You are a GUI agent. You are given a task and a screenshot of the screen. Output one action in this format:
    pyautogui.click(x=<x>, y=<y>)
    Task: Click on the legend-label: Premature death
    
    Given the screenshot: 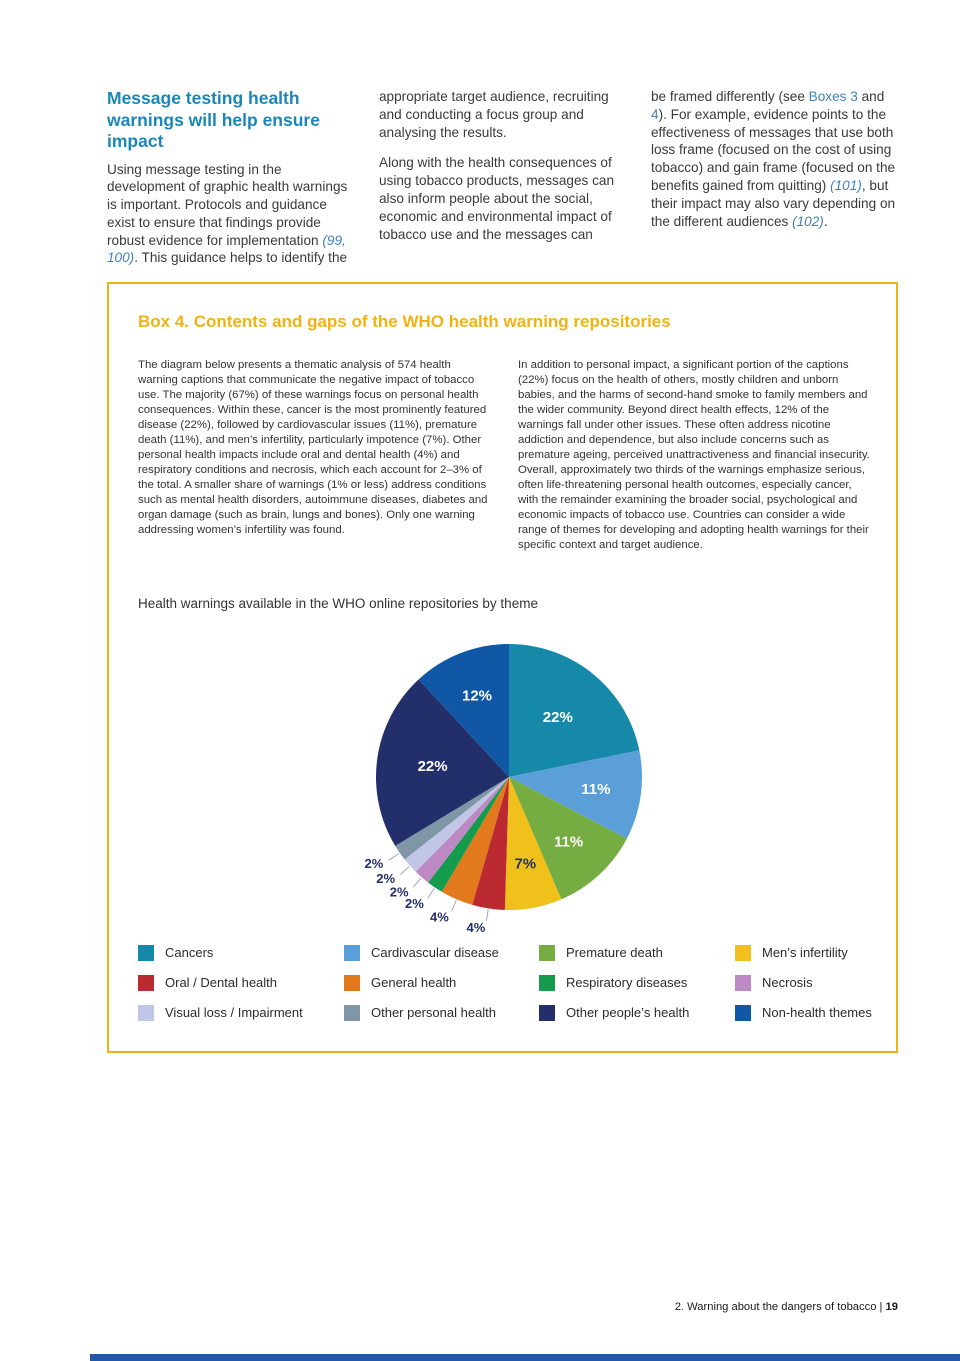 What is the action you would take?
    pyautogui.click(x=614, y=952)
    